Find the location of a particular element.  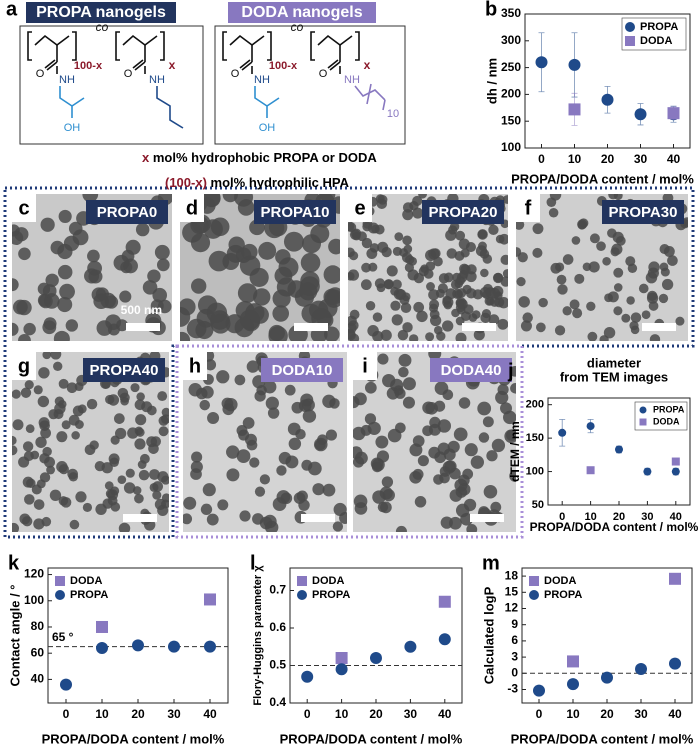

note-2: (100-x) mol% hydrophilic HPA is located at coordinates (257, 182).